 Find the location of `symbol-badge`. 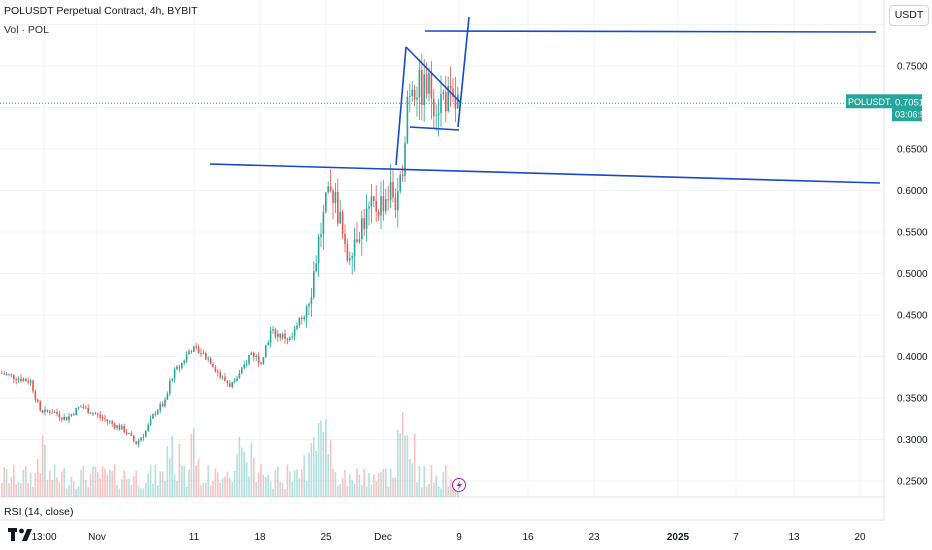

symbol-badge is located at coordinates (869, 101).